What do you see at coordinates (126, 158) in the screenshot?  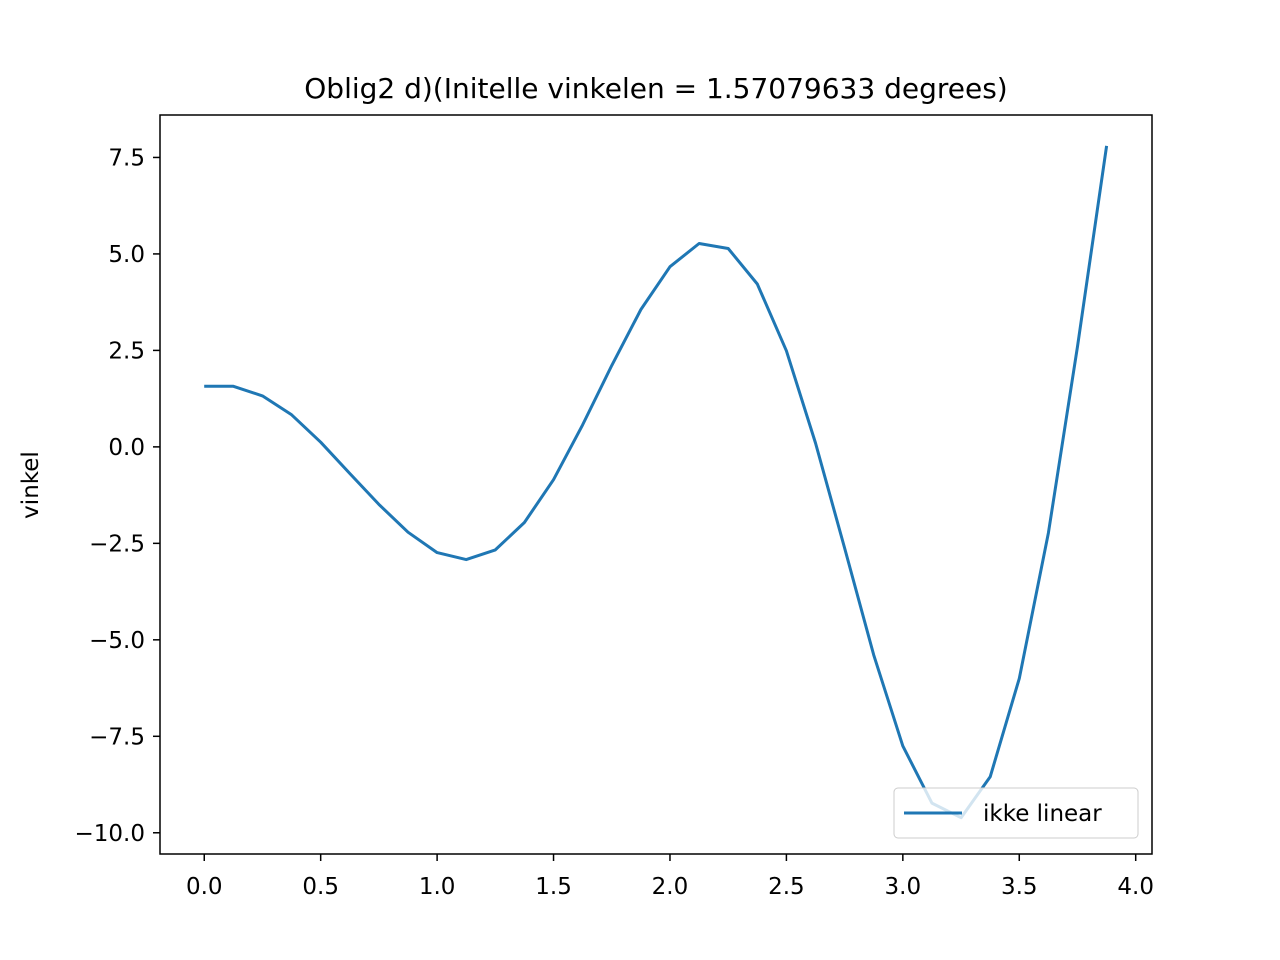 I see `y-tick-label: 7.5` at bounding box center [126, 158].